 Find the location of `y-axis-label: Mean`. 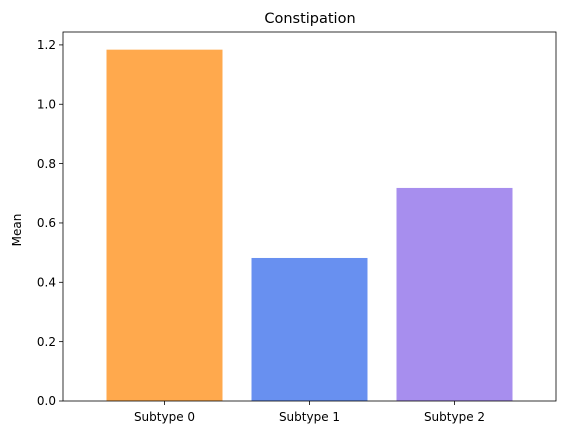

y-axis-label: Mean is located at coordinates (17, 230).